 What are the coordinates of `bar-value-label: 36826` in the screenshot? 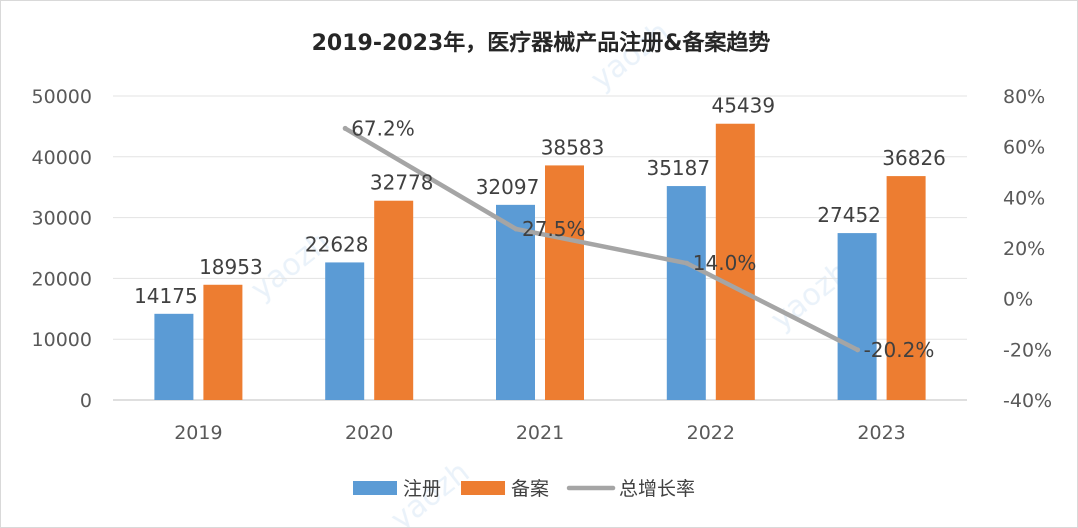 It's located at (914, 158).